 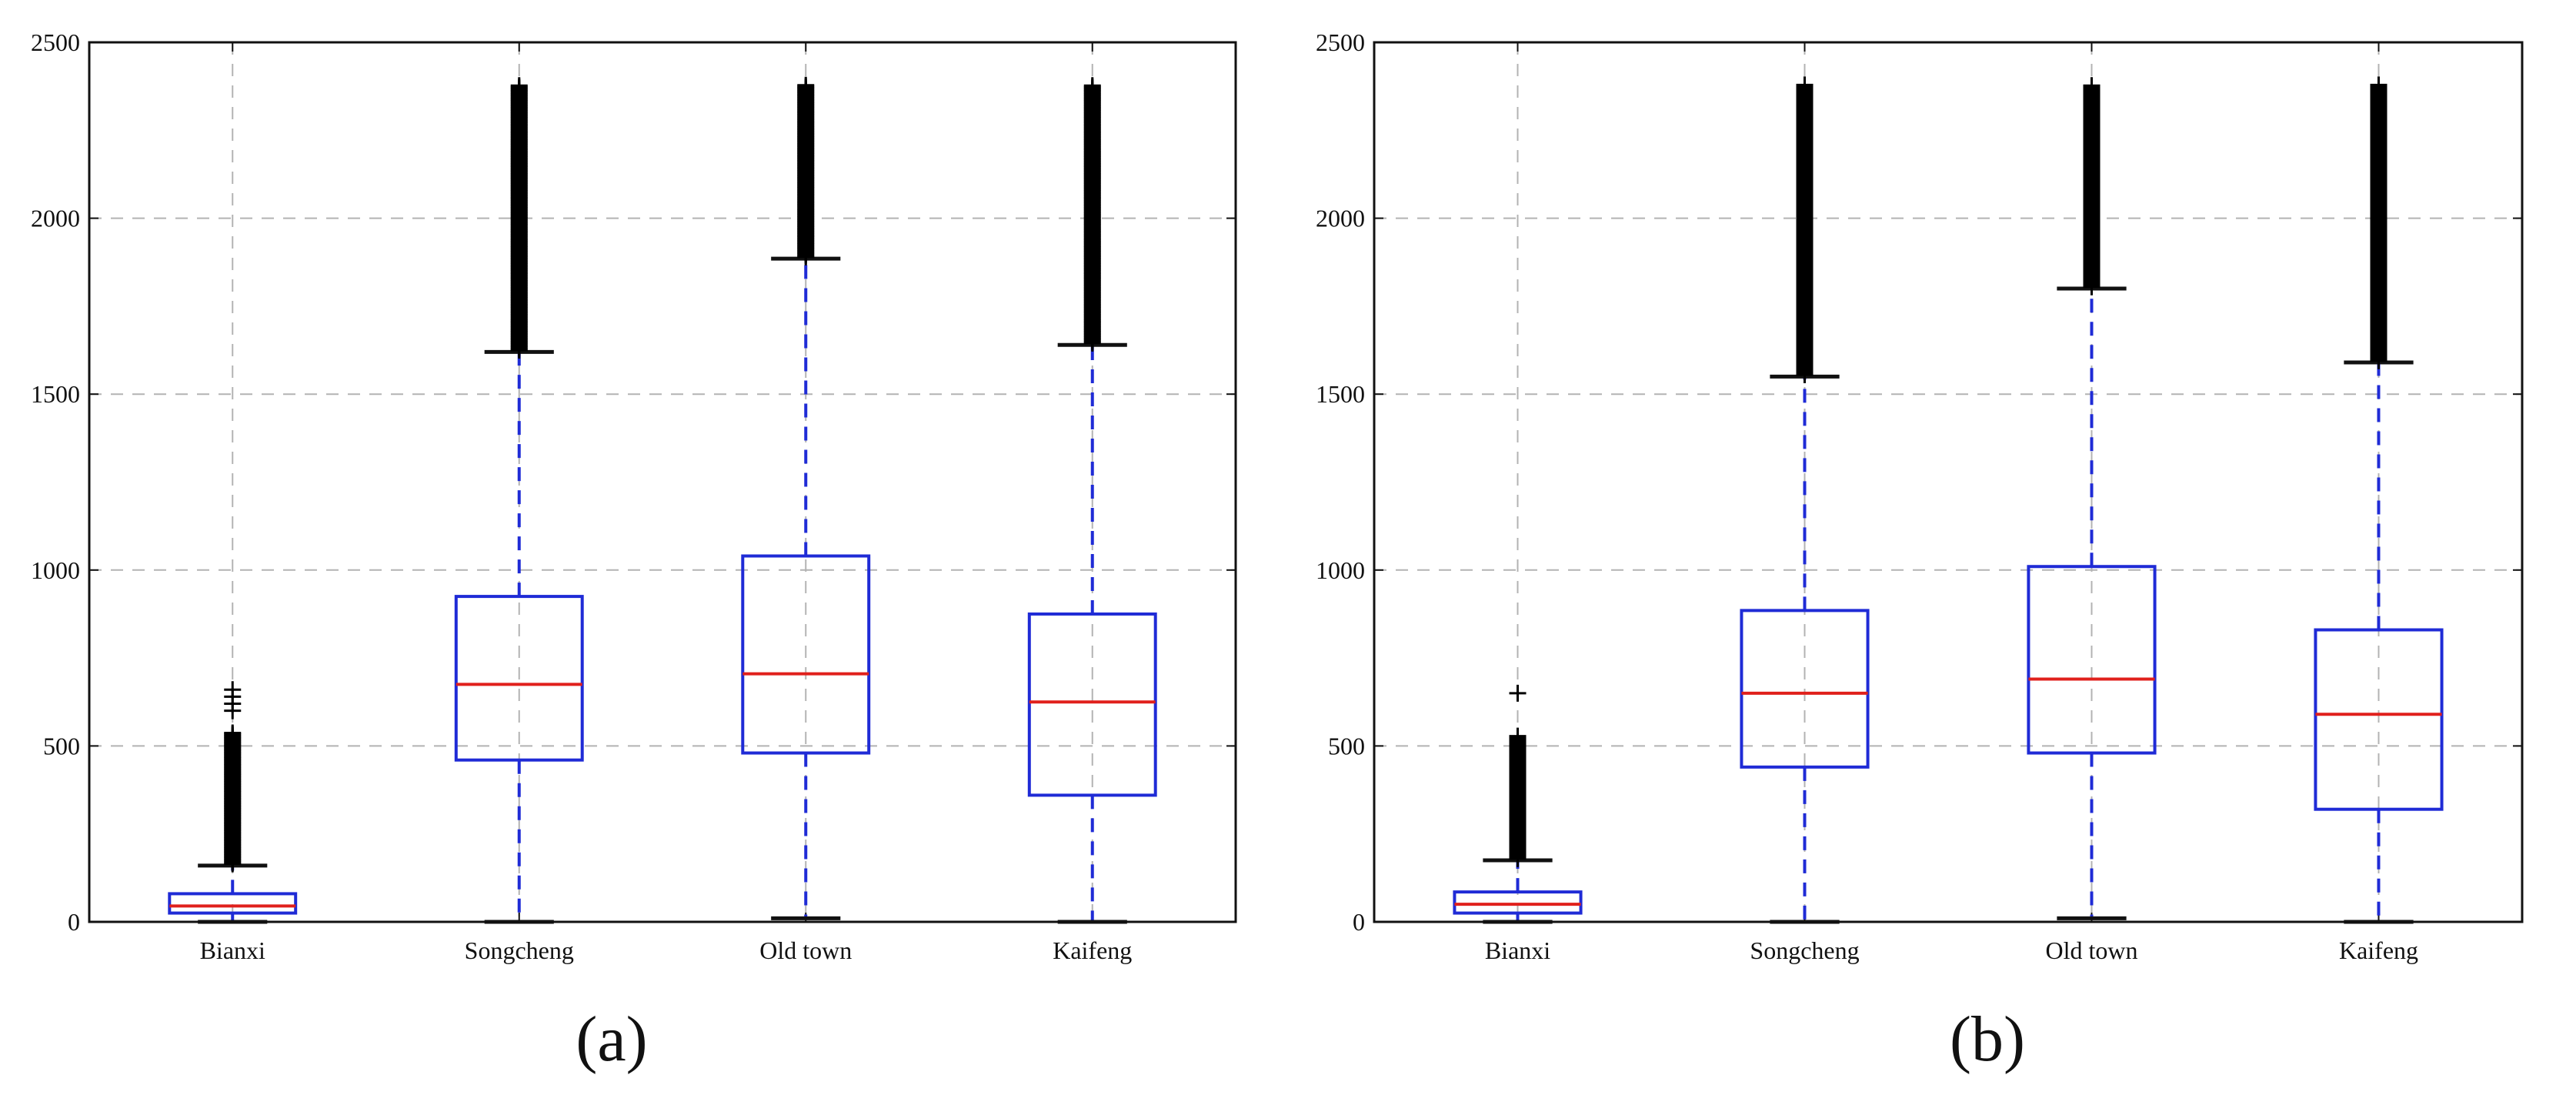 What do you see at coordinates (1987, 1039) in the screenshot?
I see `panel-label: (b)` at bounding box center [1987, 1039].